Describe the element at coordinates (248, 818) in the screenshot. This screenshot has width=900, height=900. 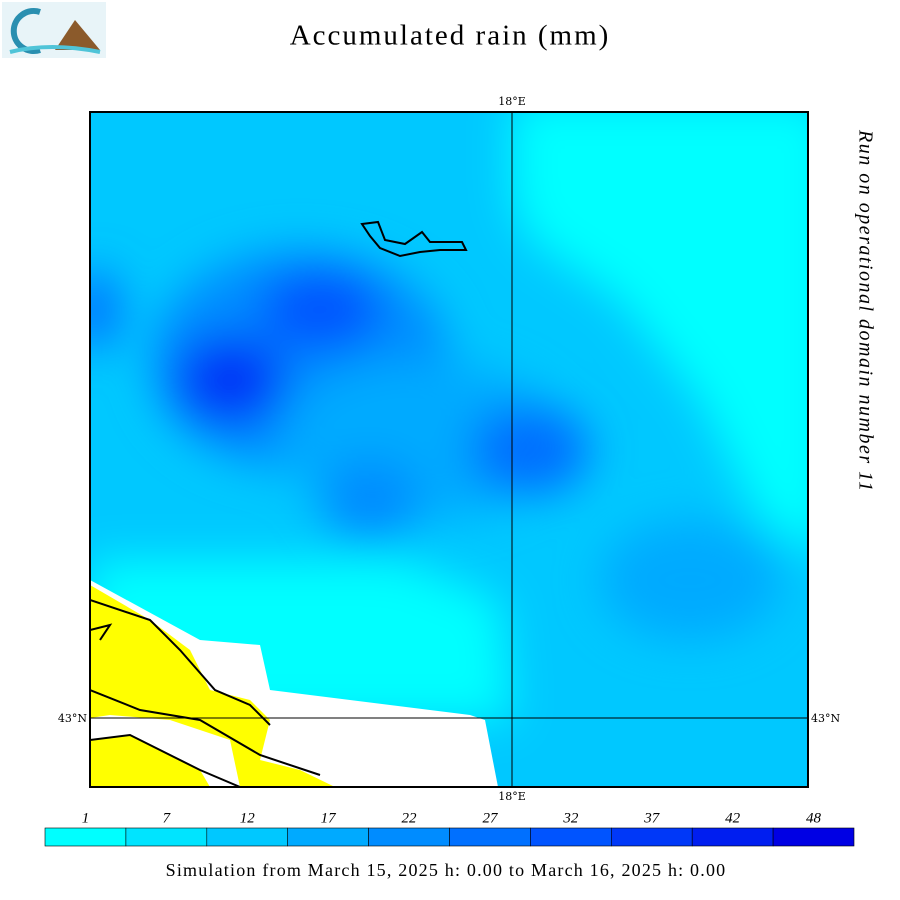
I see `legend-label: 12` at that location.